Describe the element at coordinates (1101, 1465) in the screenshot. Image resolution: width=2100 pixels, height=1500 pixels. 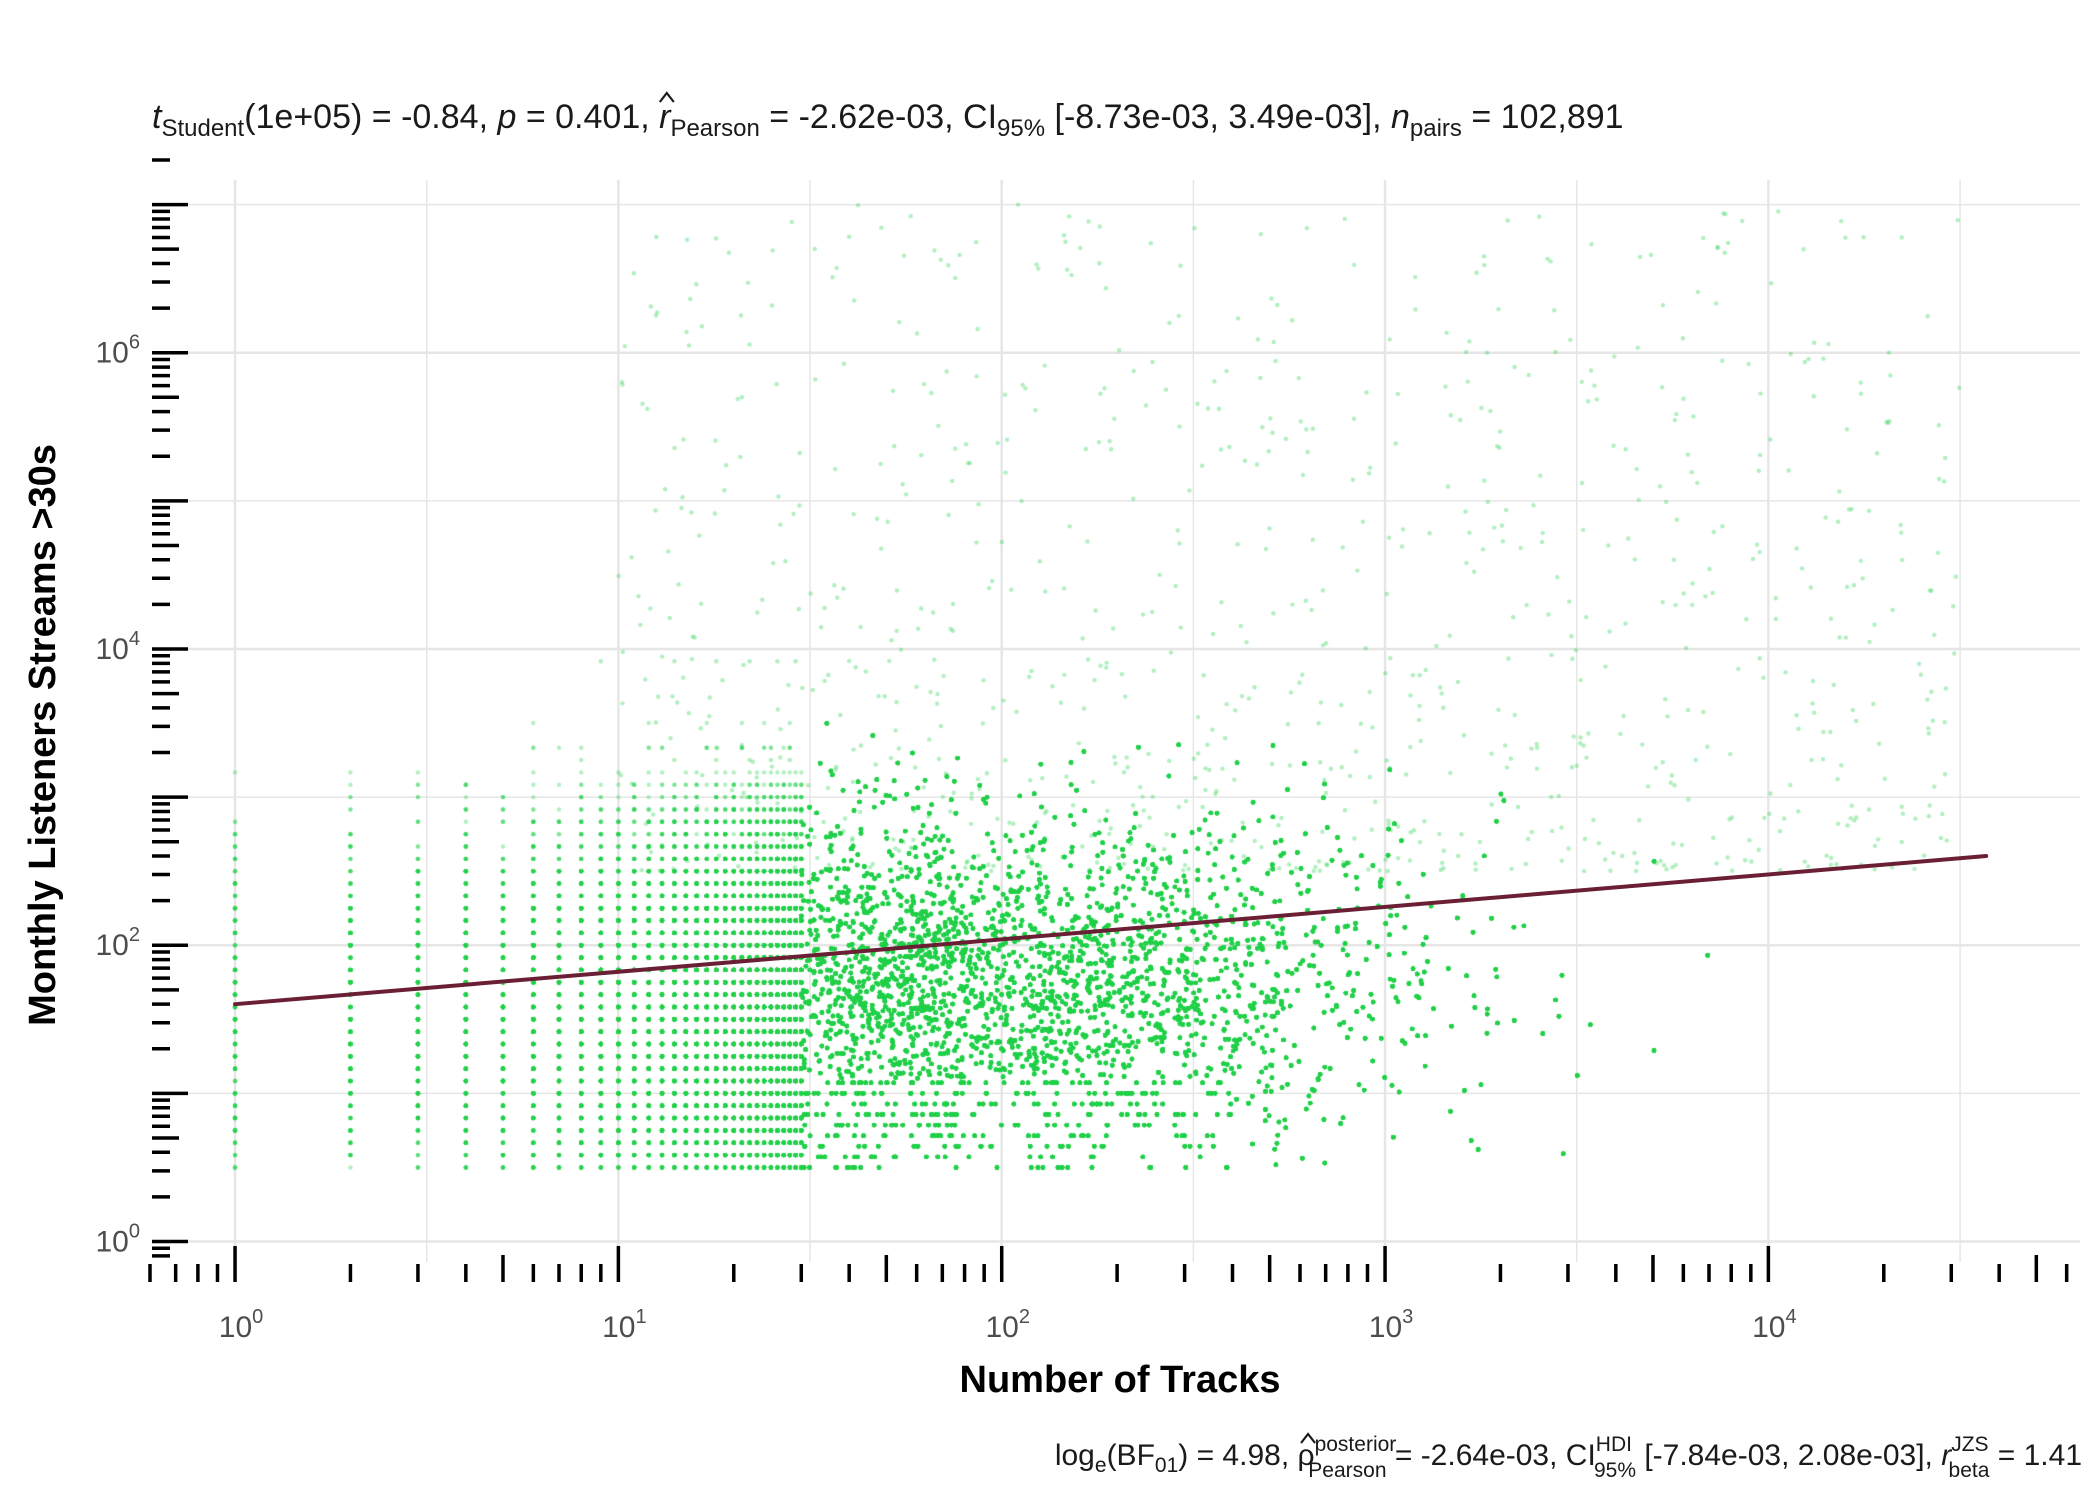
I see `sub-log-sub: e` at that location.